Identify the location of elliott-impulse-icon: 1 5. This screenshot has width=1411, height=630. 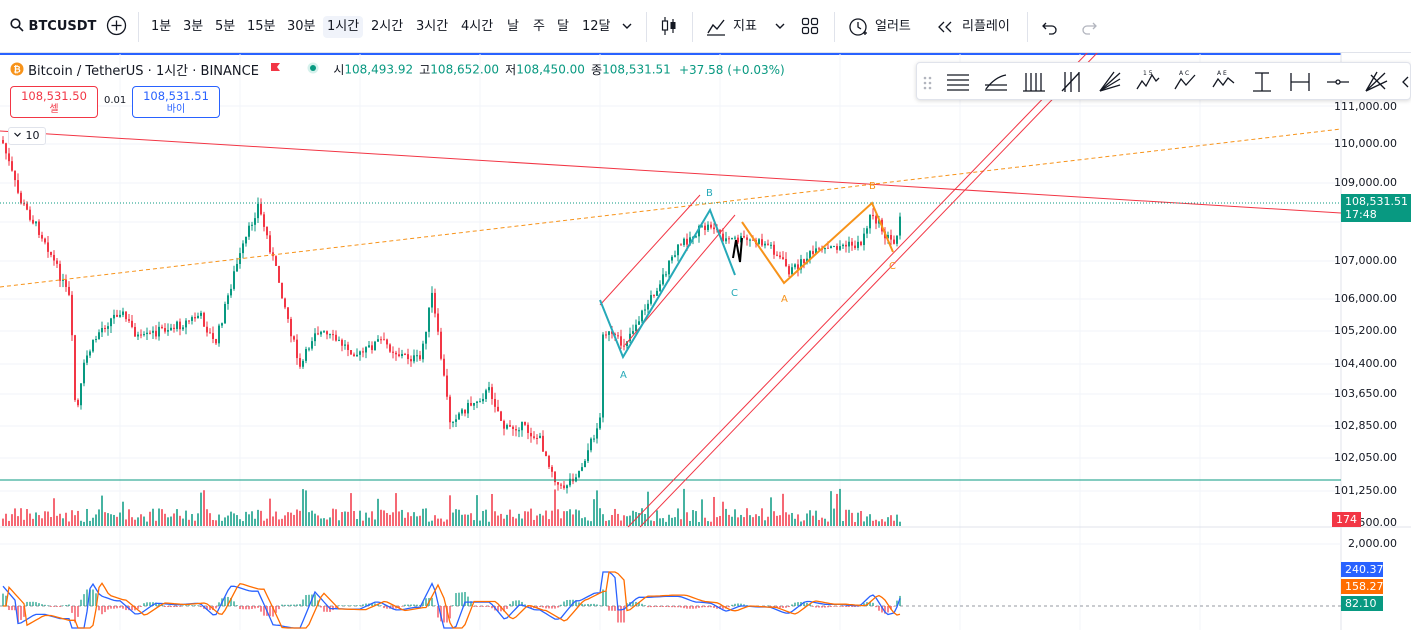
(1148, 82).